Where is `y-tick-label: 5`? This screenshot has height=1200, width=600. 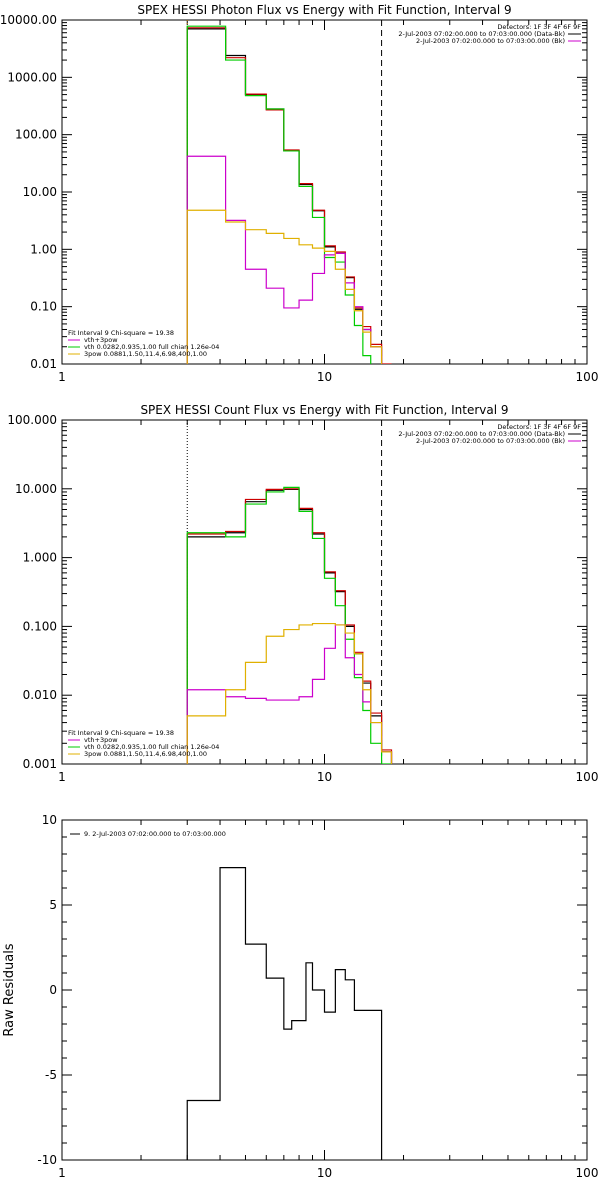 y-tick-label: 5 is located at coordinates (53, 905).